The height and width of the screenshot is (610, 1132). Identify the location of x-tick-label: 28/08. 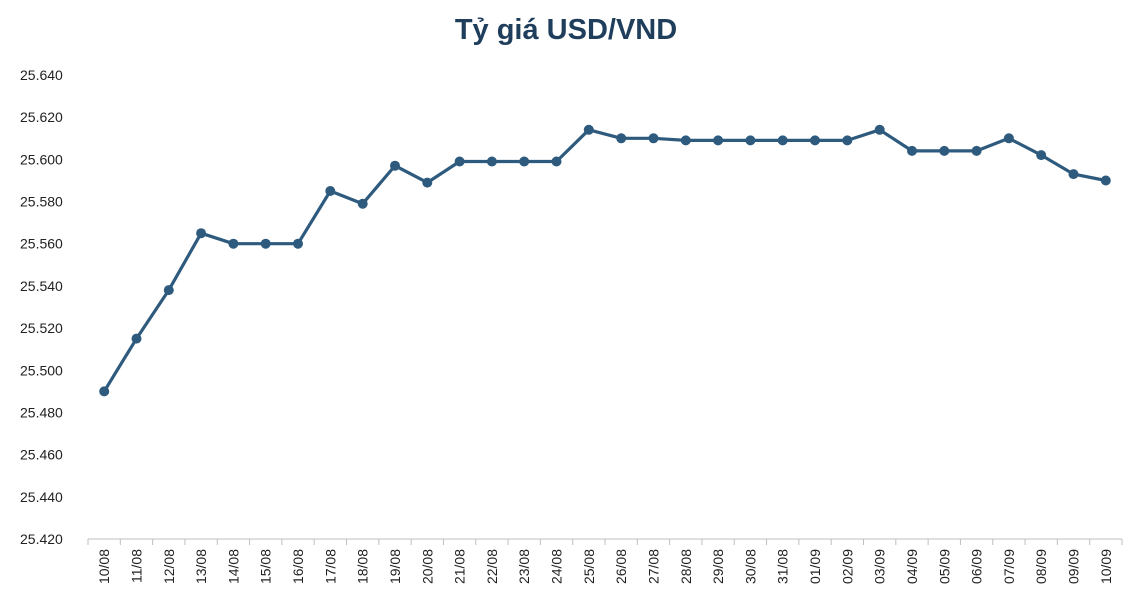
(686, 566).